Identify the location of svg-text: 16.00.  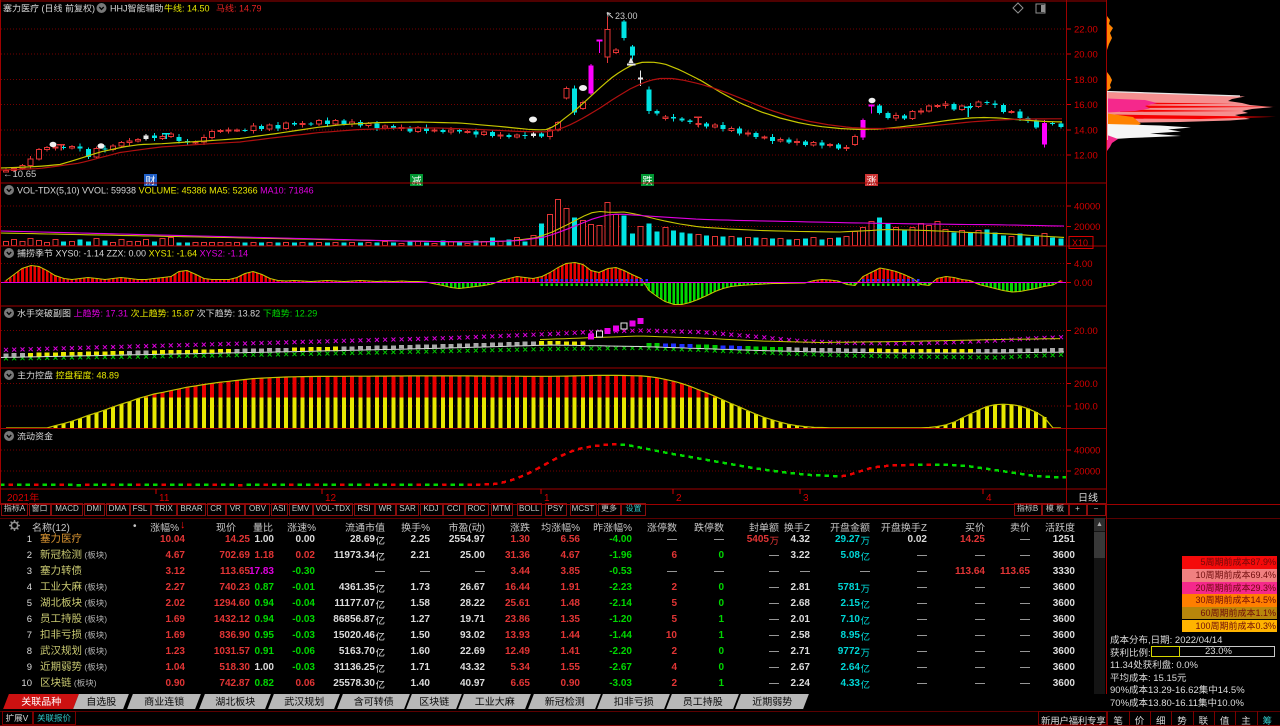
(1086, 105).